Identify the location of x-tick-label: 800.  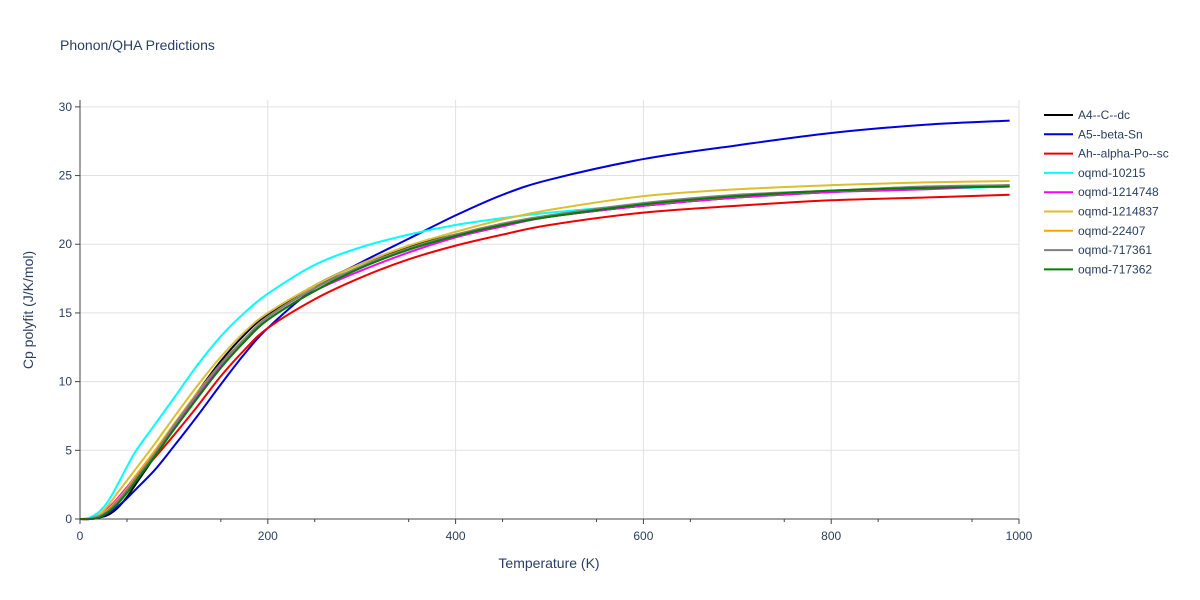
(831, 536).